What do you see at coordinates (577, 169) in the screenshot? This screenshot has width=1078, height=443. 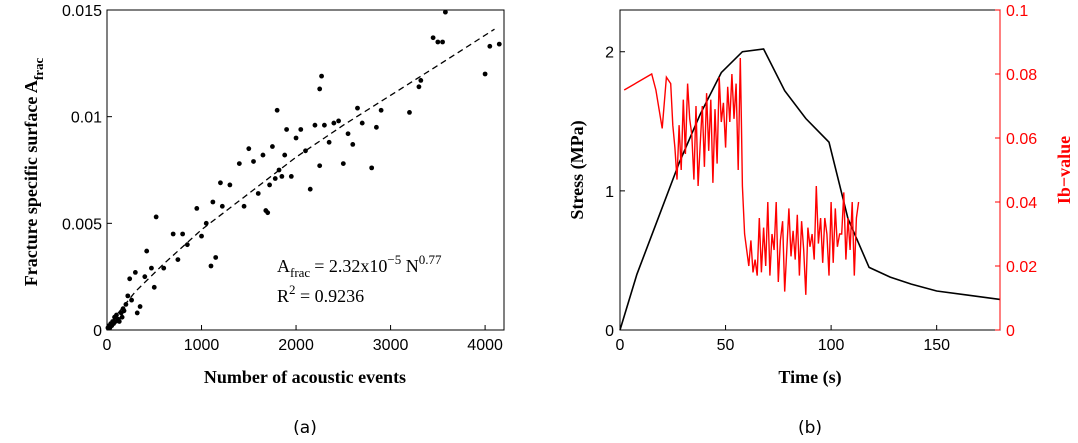 I see `panel-b-left-y-axis-title: Stress (MPa)` at bounding box center [577, 169].